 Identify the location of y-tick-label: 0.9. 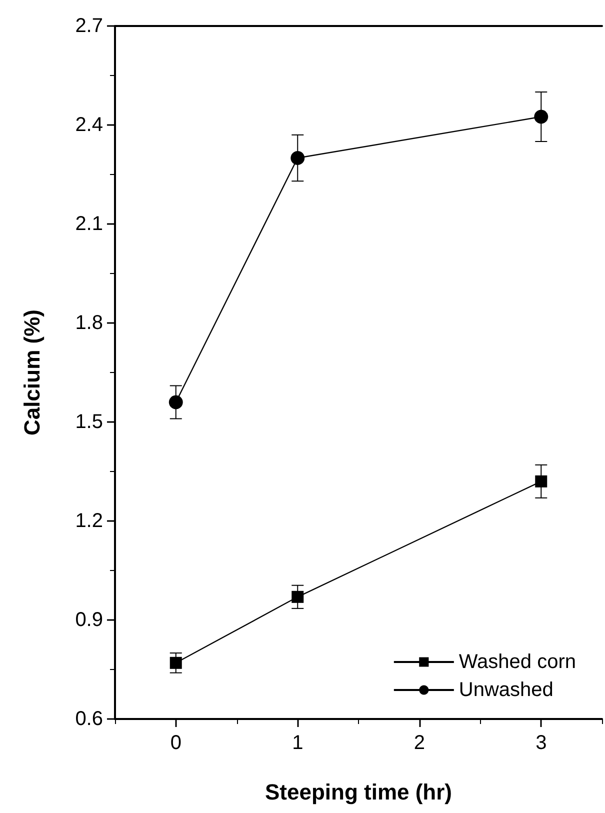
(89, 620).